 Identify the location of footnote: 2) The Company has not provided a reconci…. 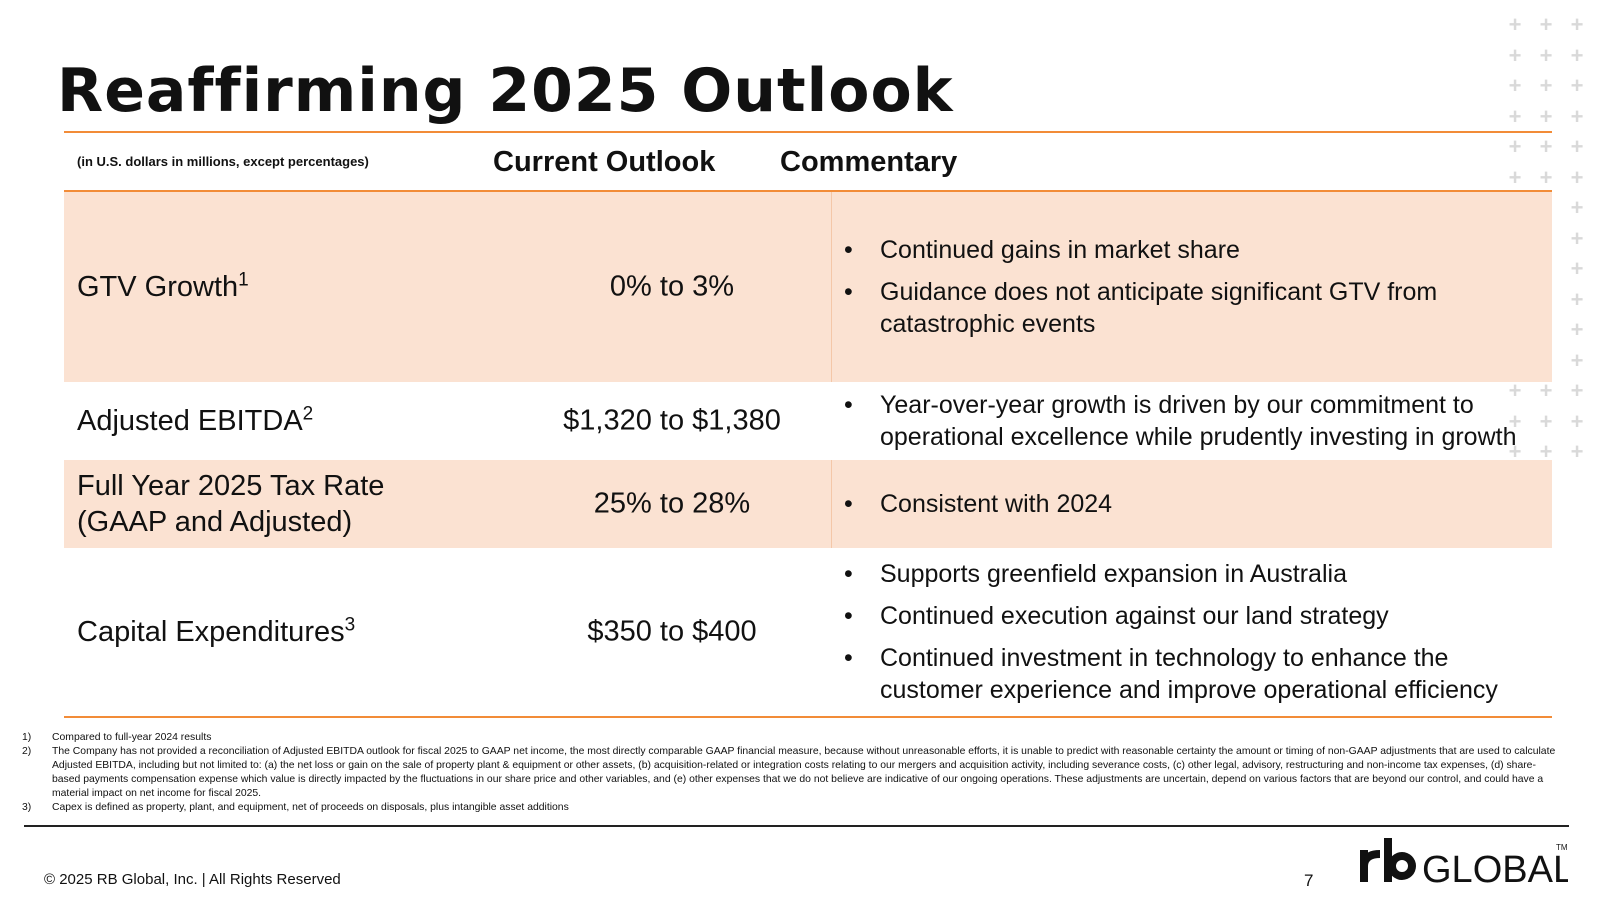
(789, 772).